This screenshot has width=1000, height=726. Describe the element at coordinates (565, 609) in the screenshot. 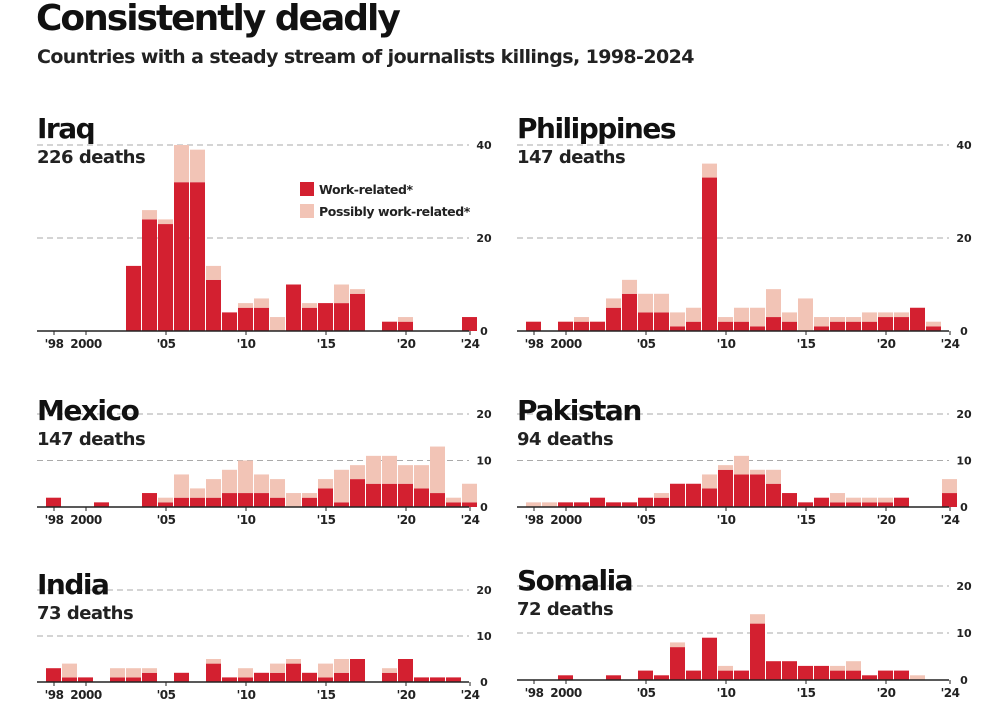

I see `death-count: 72 deaths` at that location.